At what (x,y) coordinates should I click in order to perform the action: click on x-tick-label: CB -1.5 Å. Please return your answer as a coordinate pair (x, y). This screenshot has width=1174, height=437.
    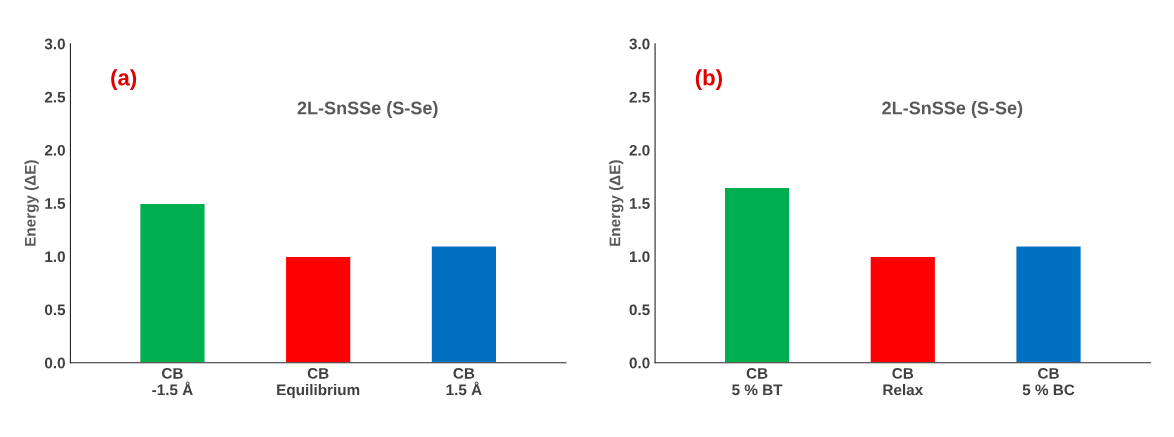
    Looking at the image, I should click on (172, 381).